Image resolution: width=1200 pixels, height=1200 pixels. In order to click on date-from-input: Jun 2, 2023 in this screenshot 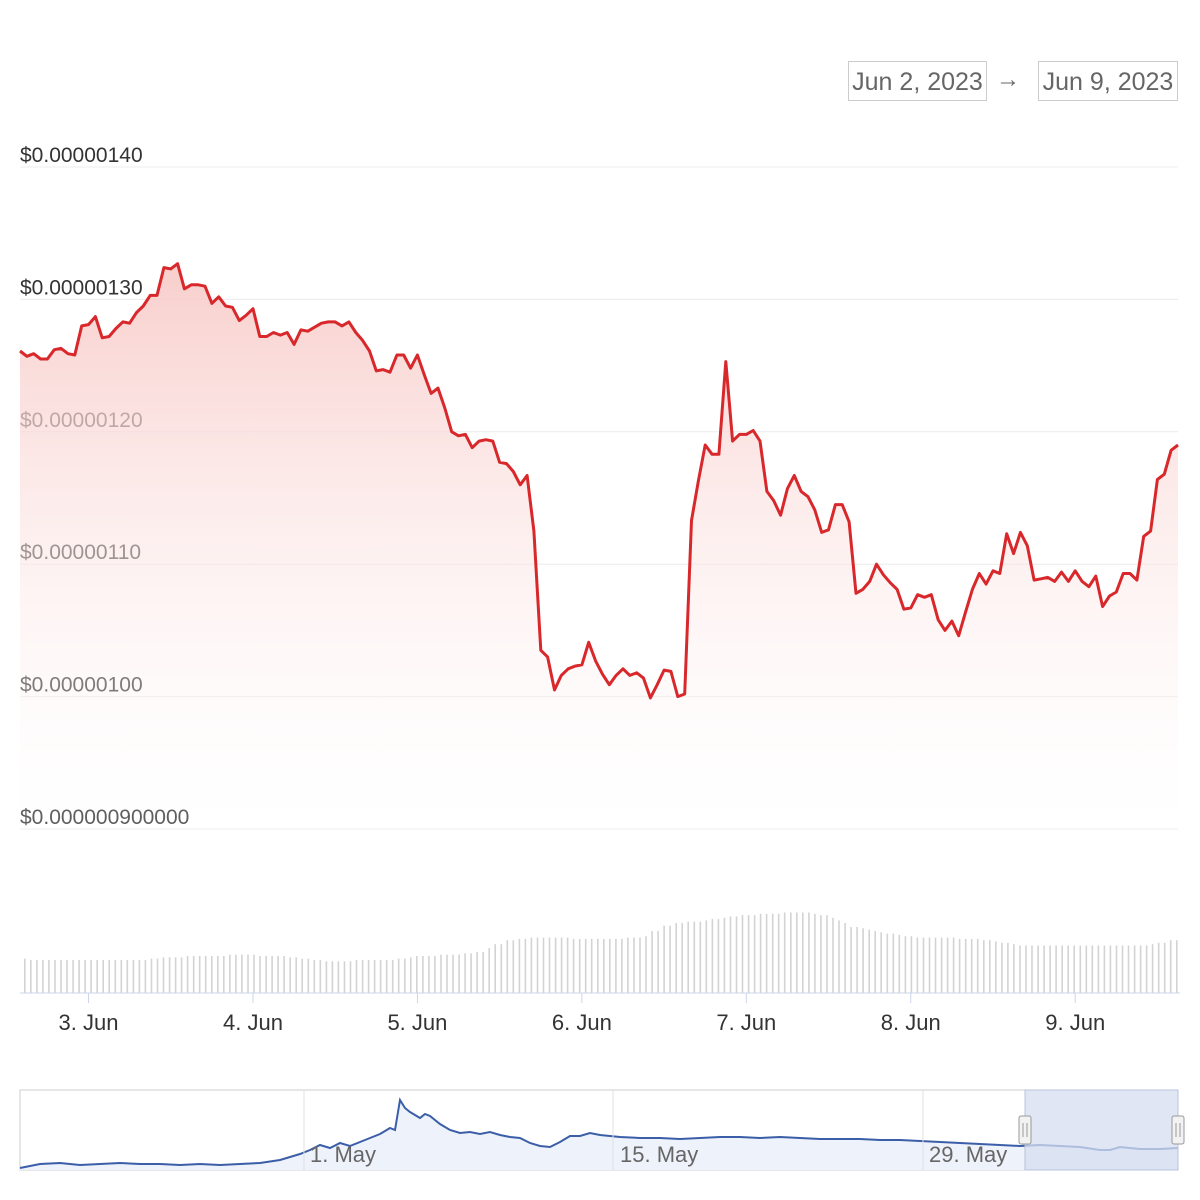, I will do `click(917, 81)`.